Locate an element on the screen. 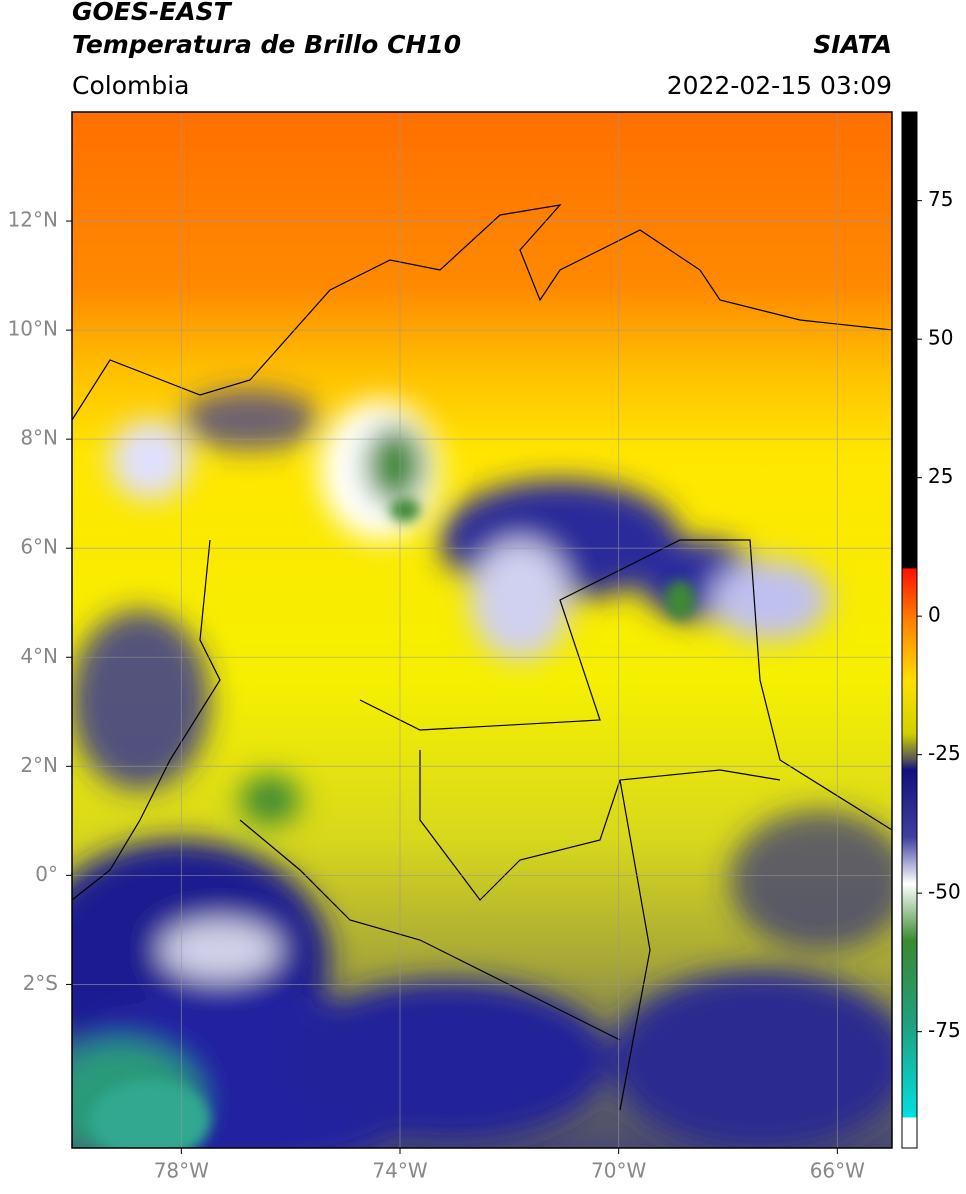 Image resolution: width=966 pixels, height=1194 pixels. x-tick-label: 78°W is located at coordinates (181, 1171).